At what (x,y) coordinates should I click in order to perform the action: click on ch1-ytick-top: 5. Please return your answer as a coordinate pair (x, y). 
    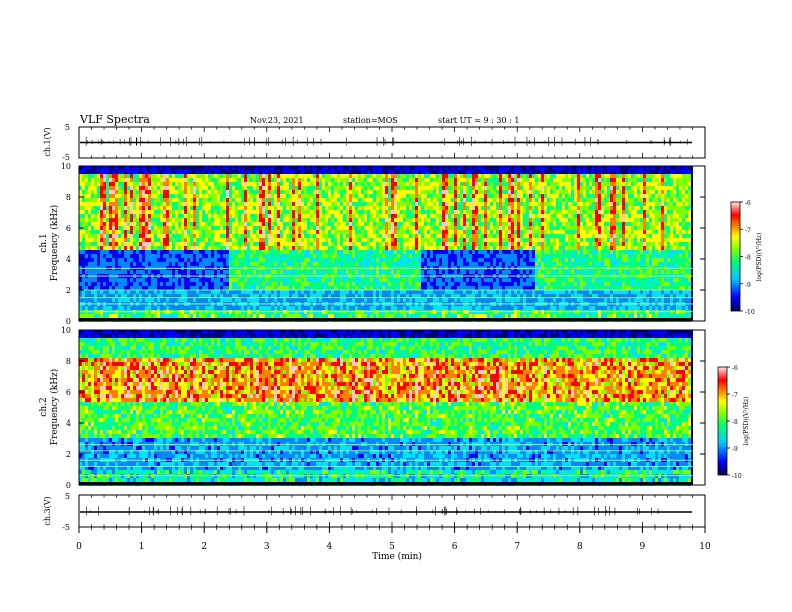
    Looking at the image, I should click on (67, 127).